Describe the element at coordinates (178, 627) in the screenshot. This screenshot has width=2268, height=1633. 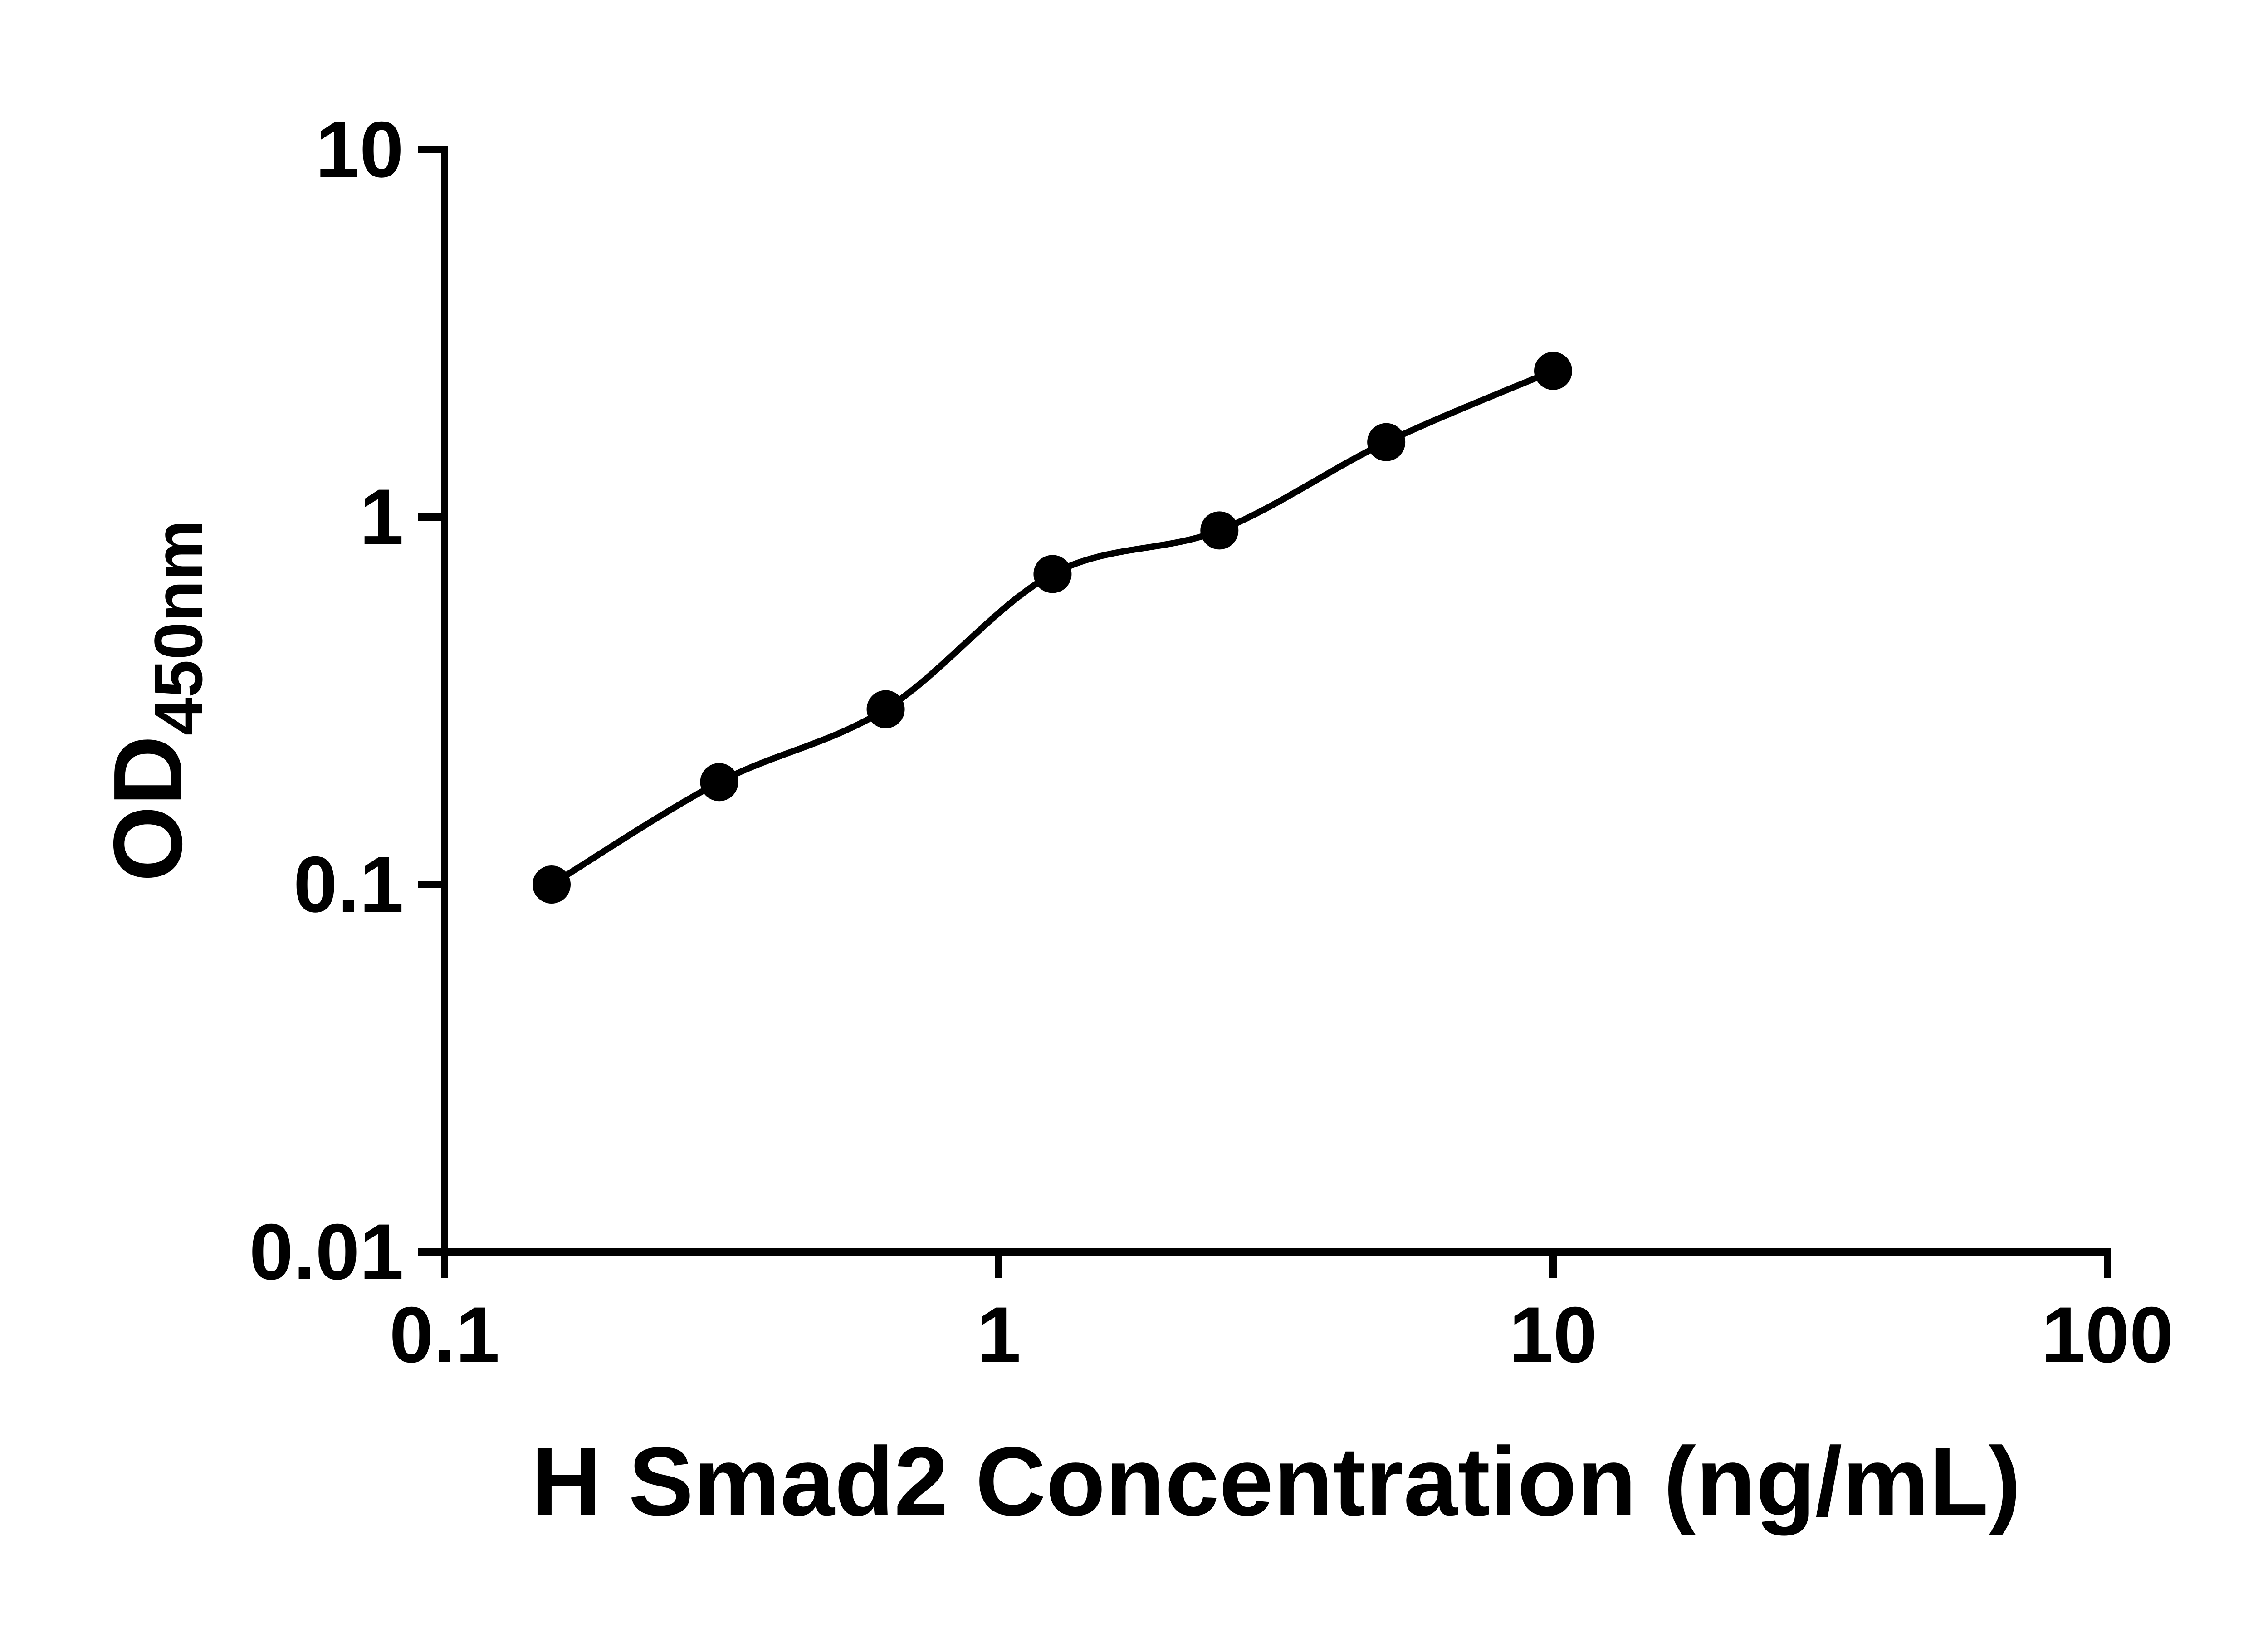
I see `y-axis-title-sub: 450nm` at that location.